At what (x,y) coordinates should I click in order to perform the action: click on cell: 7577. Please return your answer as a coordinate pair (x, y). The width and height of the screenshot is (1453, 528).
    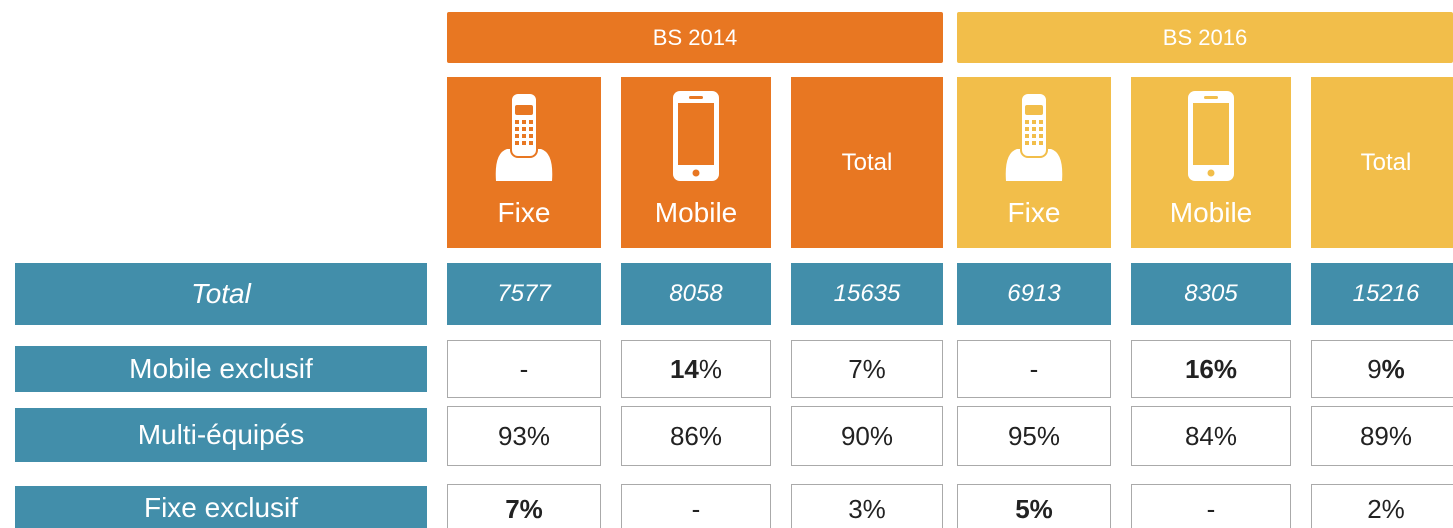
    Looking at the image, I should click on (524, 294).